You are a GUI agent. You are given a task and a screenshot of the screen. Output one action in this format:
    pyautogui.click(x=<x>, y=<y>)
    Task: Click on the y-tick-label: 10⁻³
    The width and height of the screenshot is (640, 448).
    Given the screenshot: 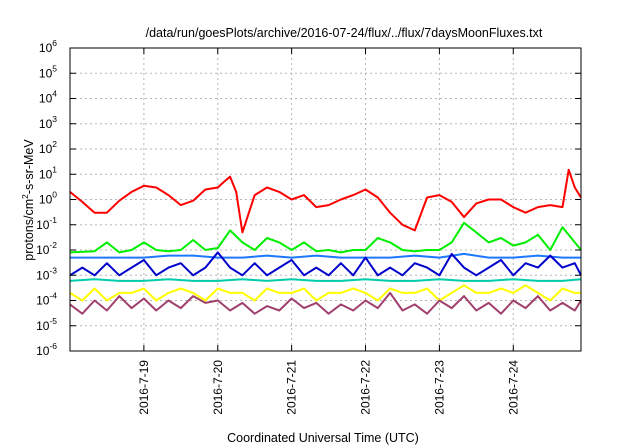 What is the action you would take?
    pyautogui.click(x=46, y=273)
    